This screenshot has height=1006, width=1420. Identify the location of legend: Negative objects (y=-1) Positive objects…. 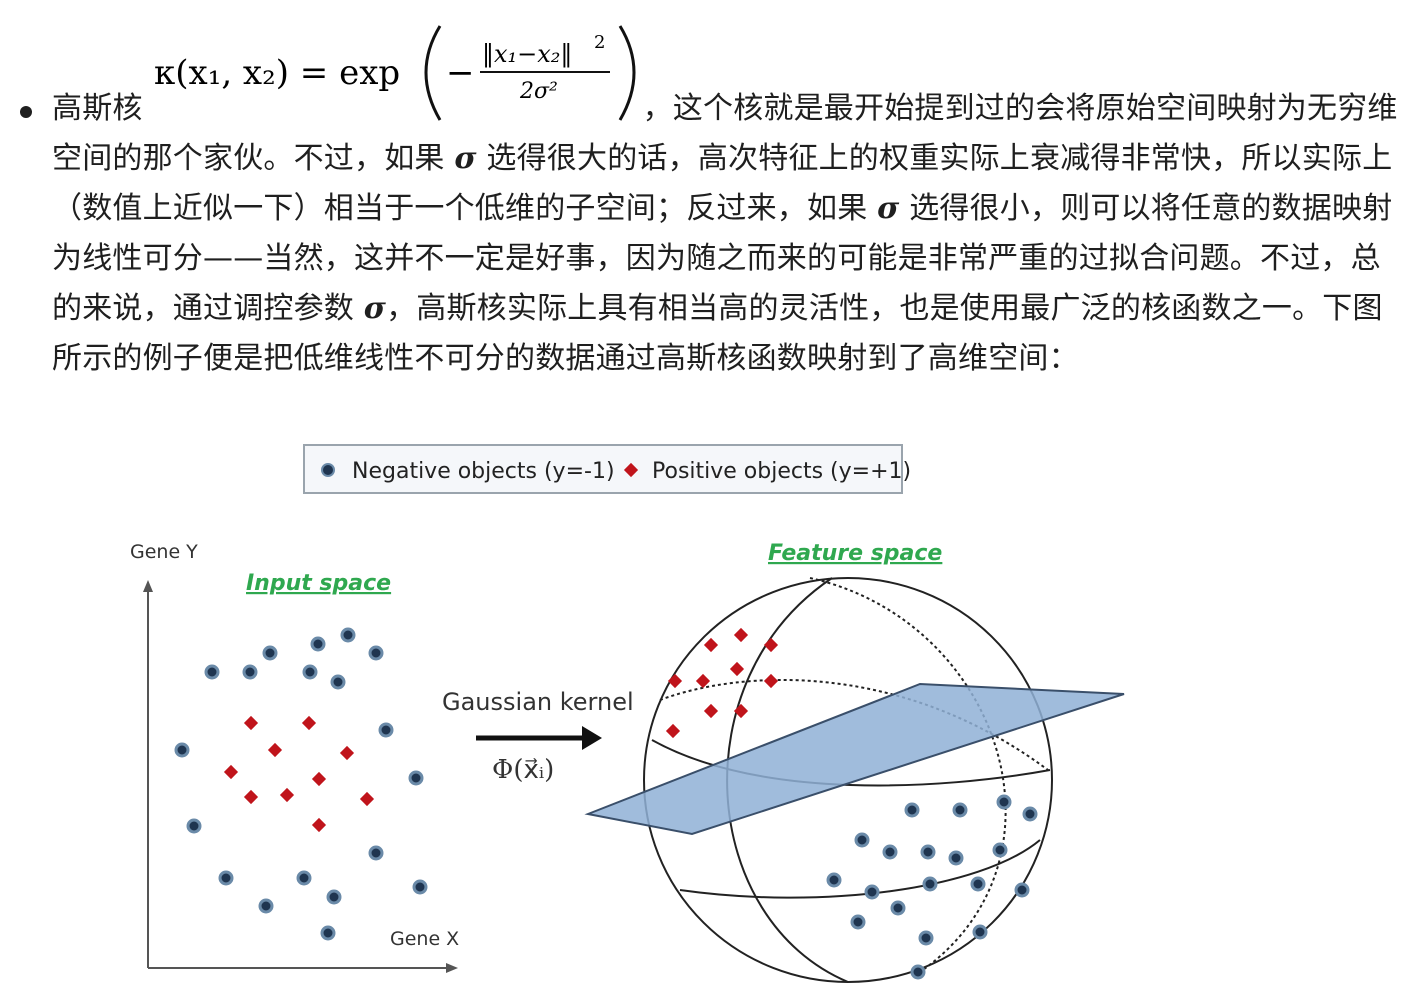
(607, 469).